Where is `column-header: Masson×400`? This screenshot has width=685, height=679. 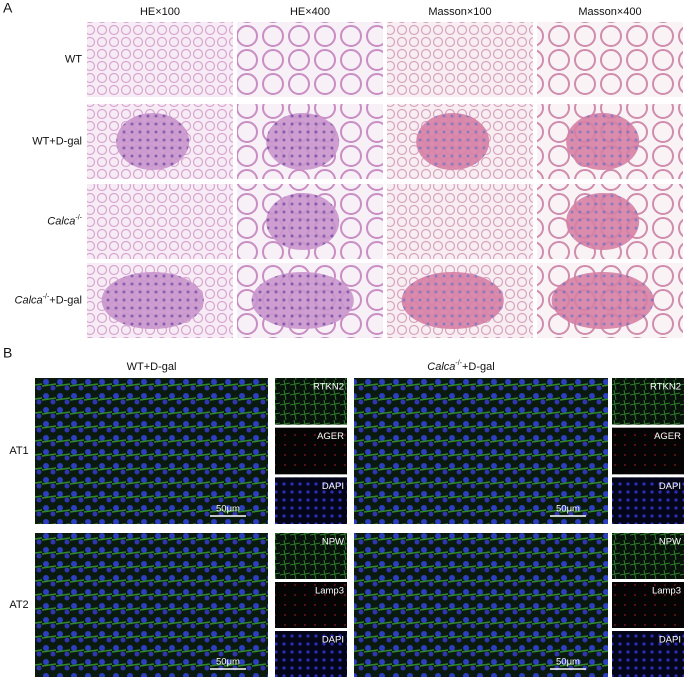 column-header: Masson×400 is located at coordinates (609, 12).